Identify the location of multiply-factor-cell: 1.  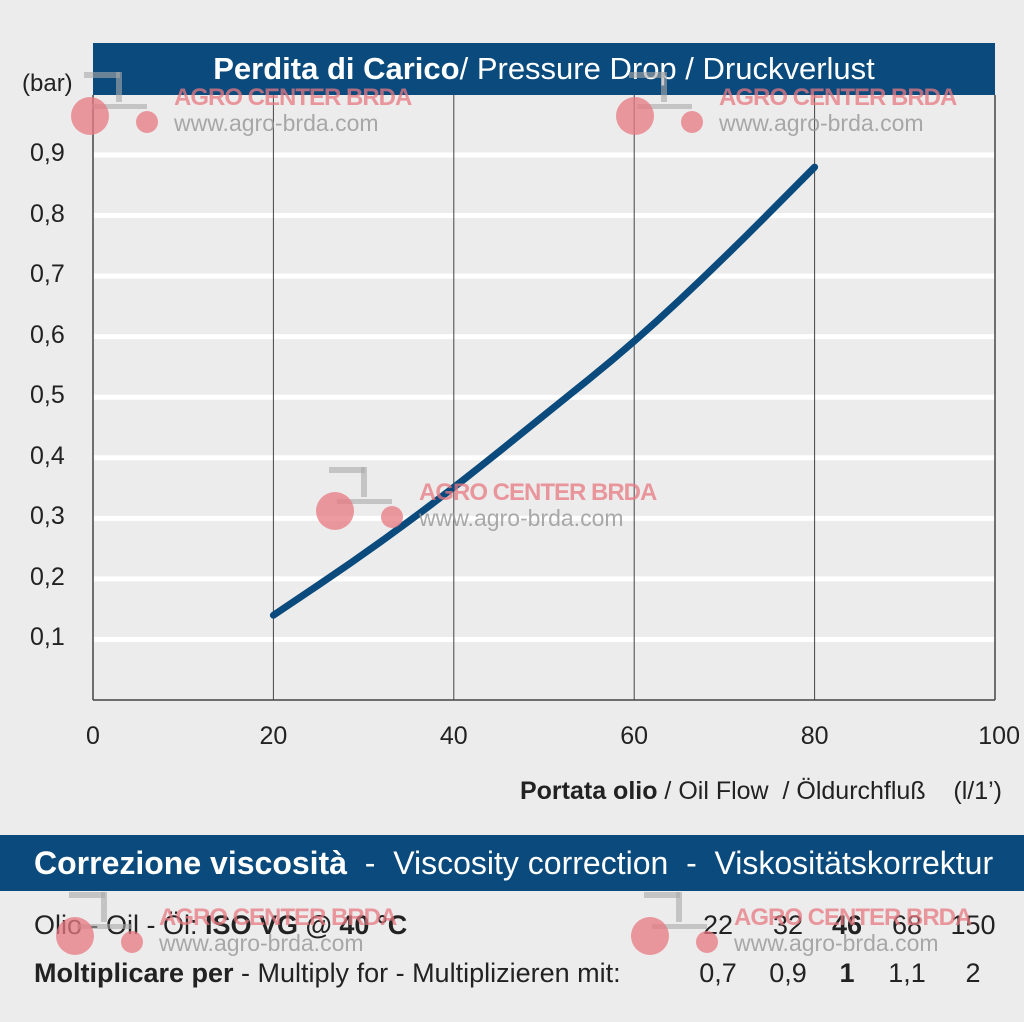
(847, 973).